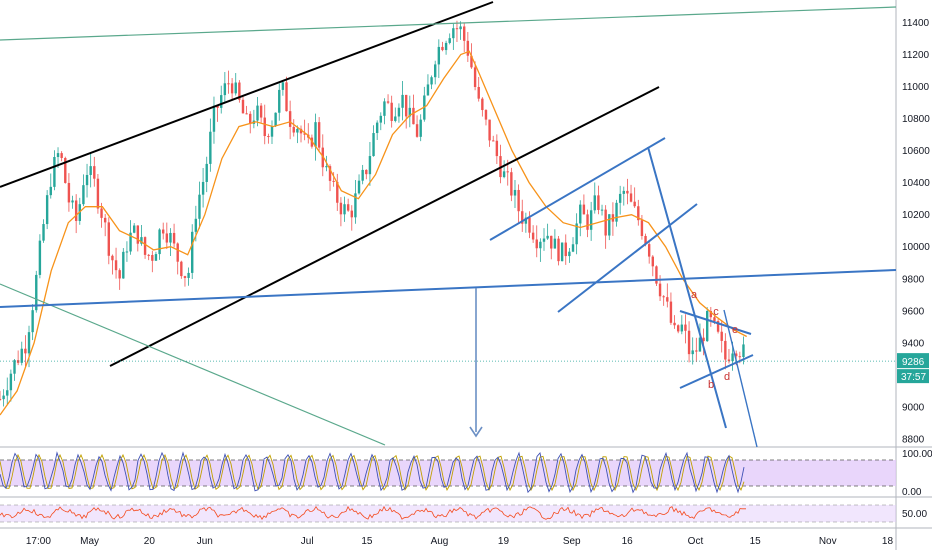  Describe the element at coordinates (715, 322) in the screenshot. I see `triangle-top-blue` at that location.